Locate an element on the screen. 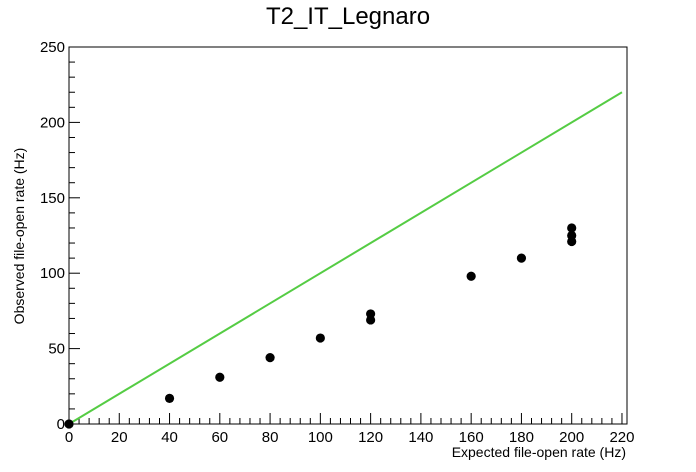 The width and height of the screenshot is (696, 472). x-tick-label: 160 is located at coordinates (471, 437).